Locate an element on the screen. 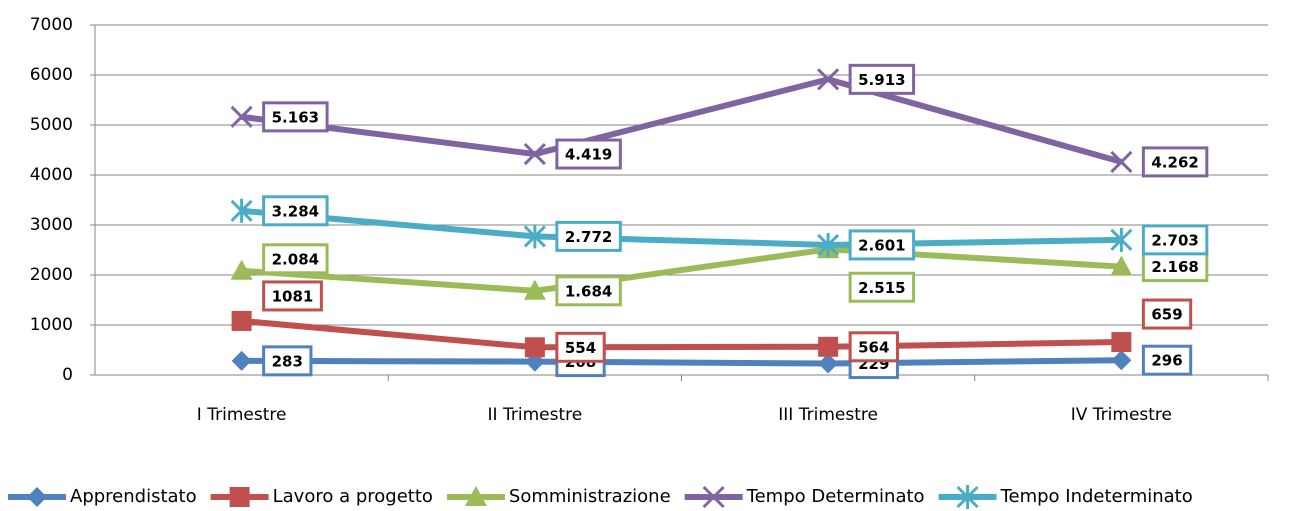 This screenshot has height=511, width=1289. y-tick-label: 6000 is located at coordinates (51, 75).